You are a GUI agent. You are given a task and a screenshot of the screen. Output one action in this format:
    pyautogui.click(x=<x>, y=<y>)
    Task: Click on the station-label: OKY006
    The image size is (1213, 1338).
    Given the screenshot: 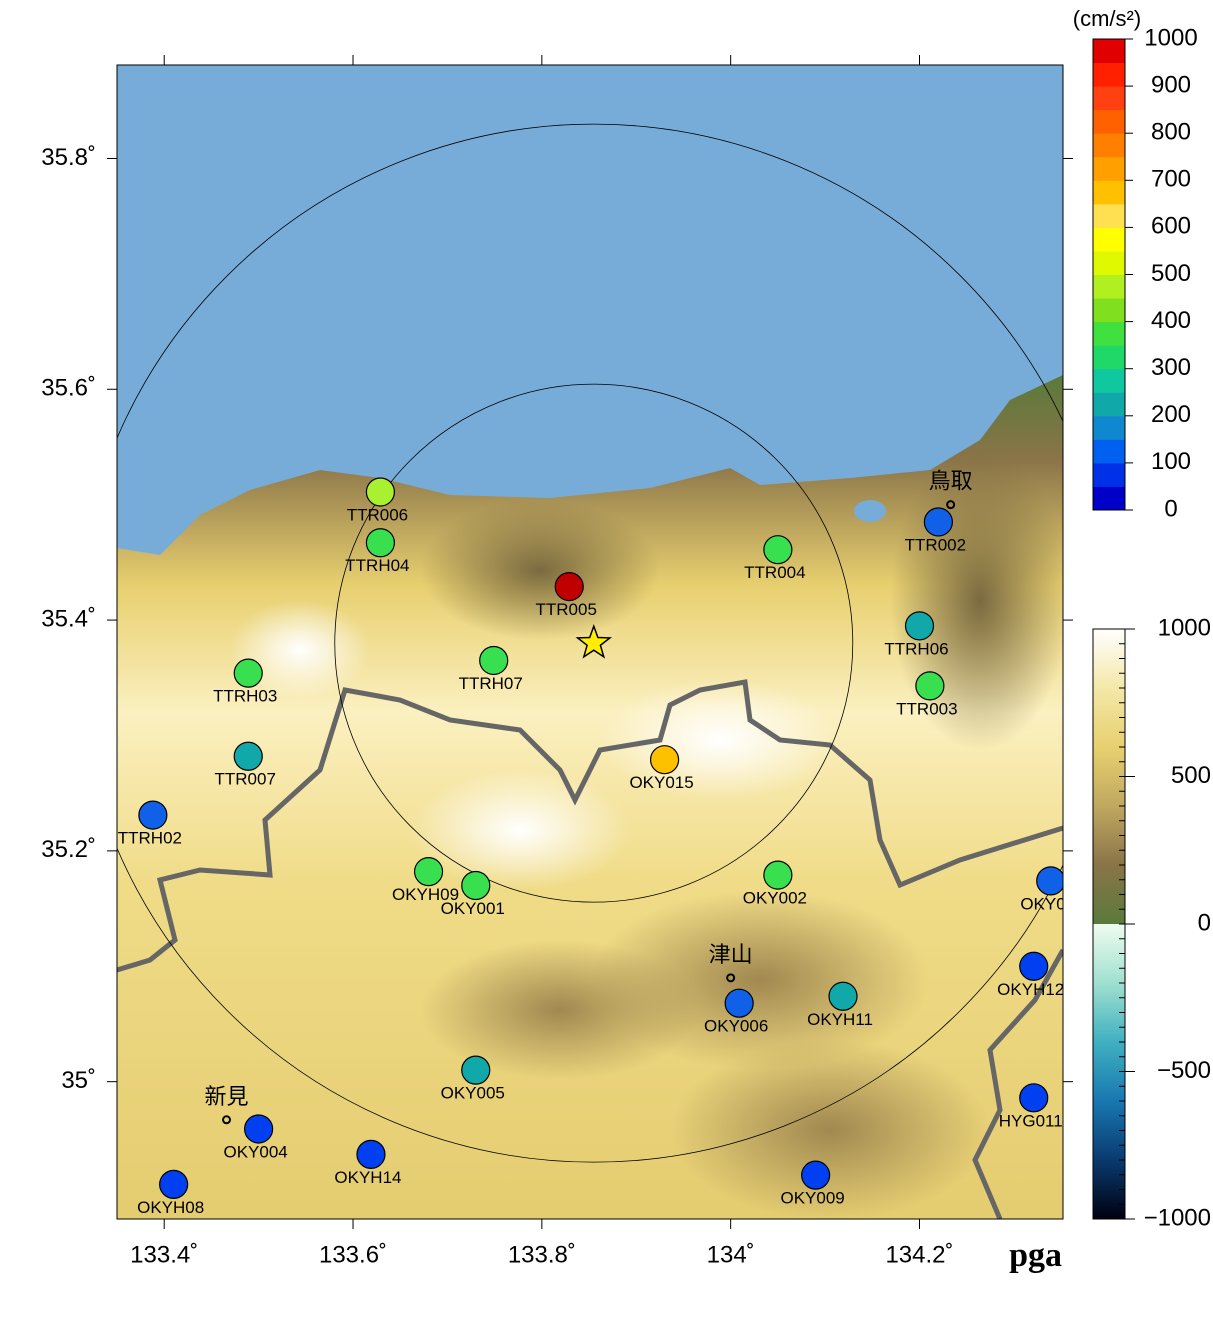 What is the action you would take?
    pyautogui.click(x=736, y=1026)
    